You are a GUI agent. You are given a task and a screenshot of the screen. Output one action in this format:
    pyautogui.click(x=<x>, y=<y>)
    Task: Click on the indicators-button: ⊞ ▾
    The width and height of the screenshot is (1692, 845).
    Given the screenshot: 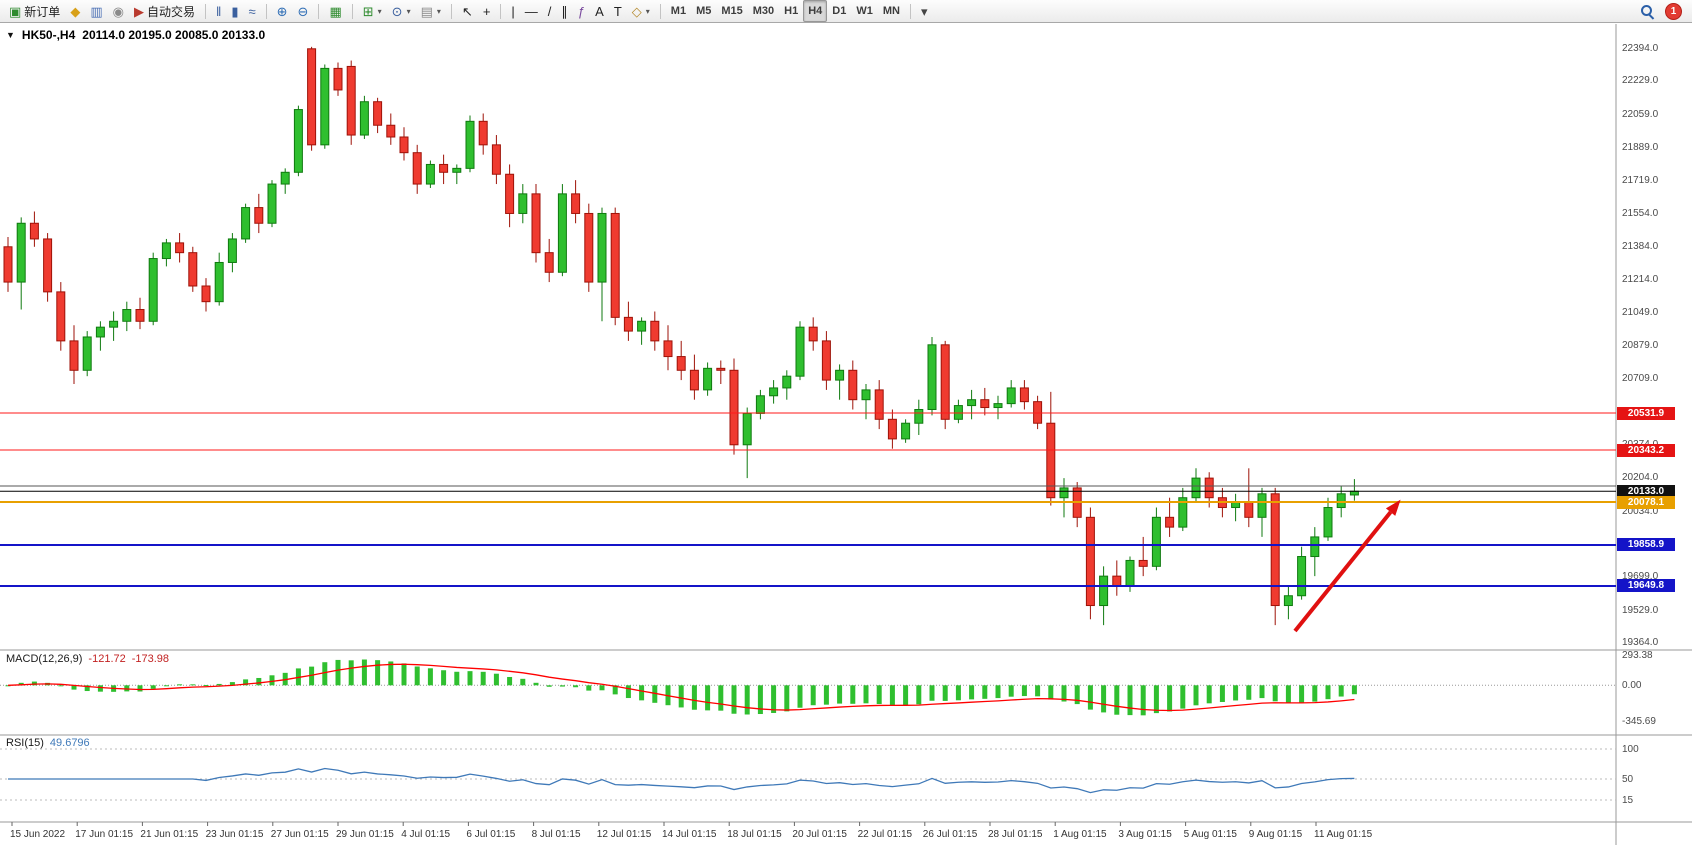 What is the action you would take?
    pyautogui.click(x=372, y=11)
    